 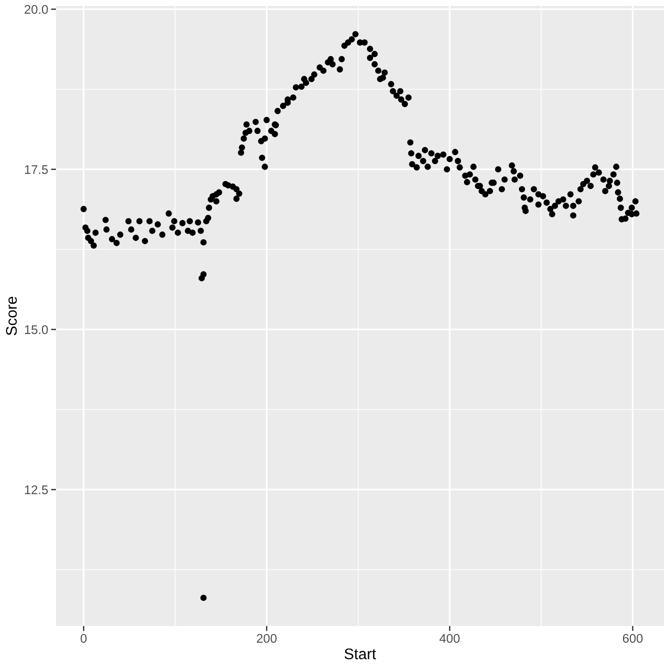 What do you see at coordinates (36, 9) in the screenshot?
I see `y-tick-label: 20.0` at bounding box center [36, 9].